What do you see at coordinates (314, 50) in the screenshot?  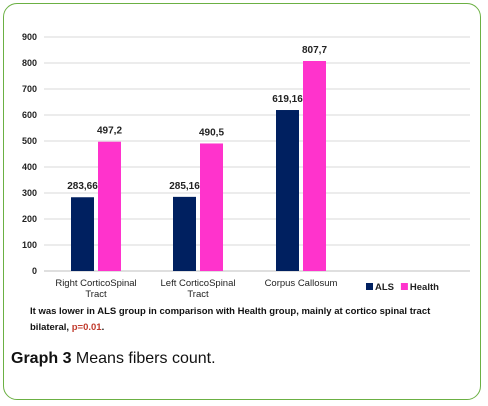 I see `data-label: 807,7` at bounding box center [314, 50].